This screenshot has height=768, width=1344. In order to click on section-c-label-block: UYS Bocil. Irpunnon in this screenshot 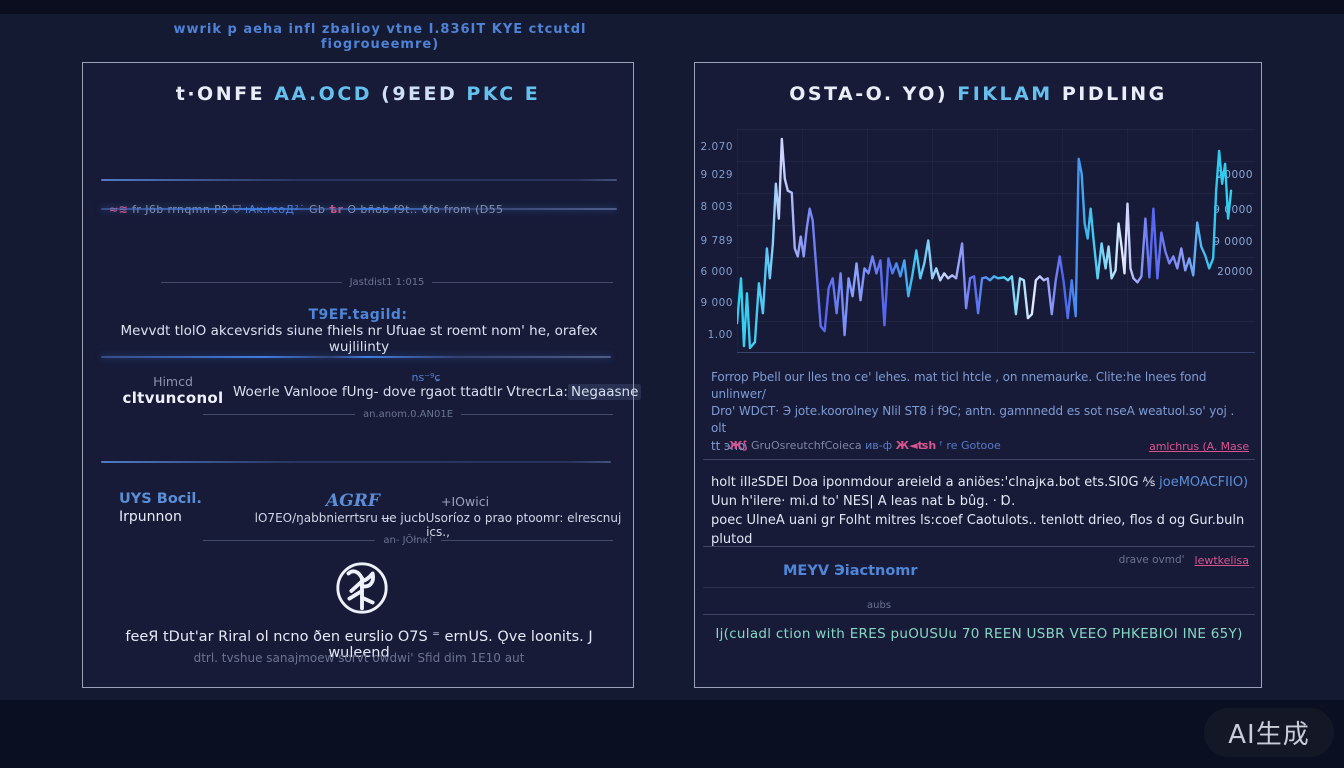, I will do `click(184, 508)`.